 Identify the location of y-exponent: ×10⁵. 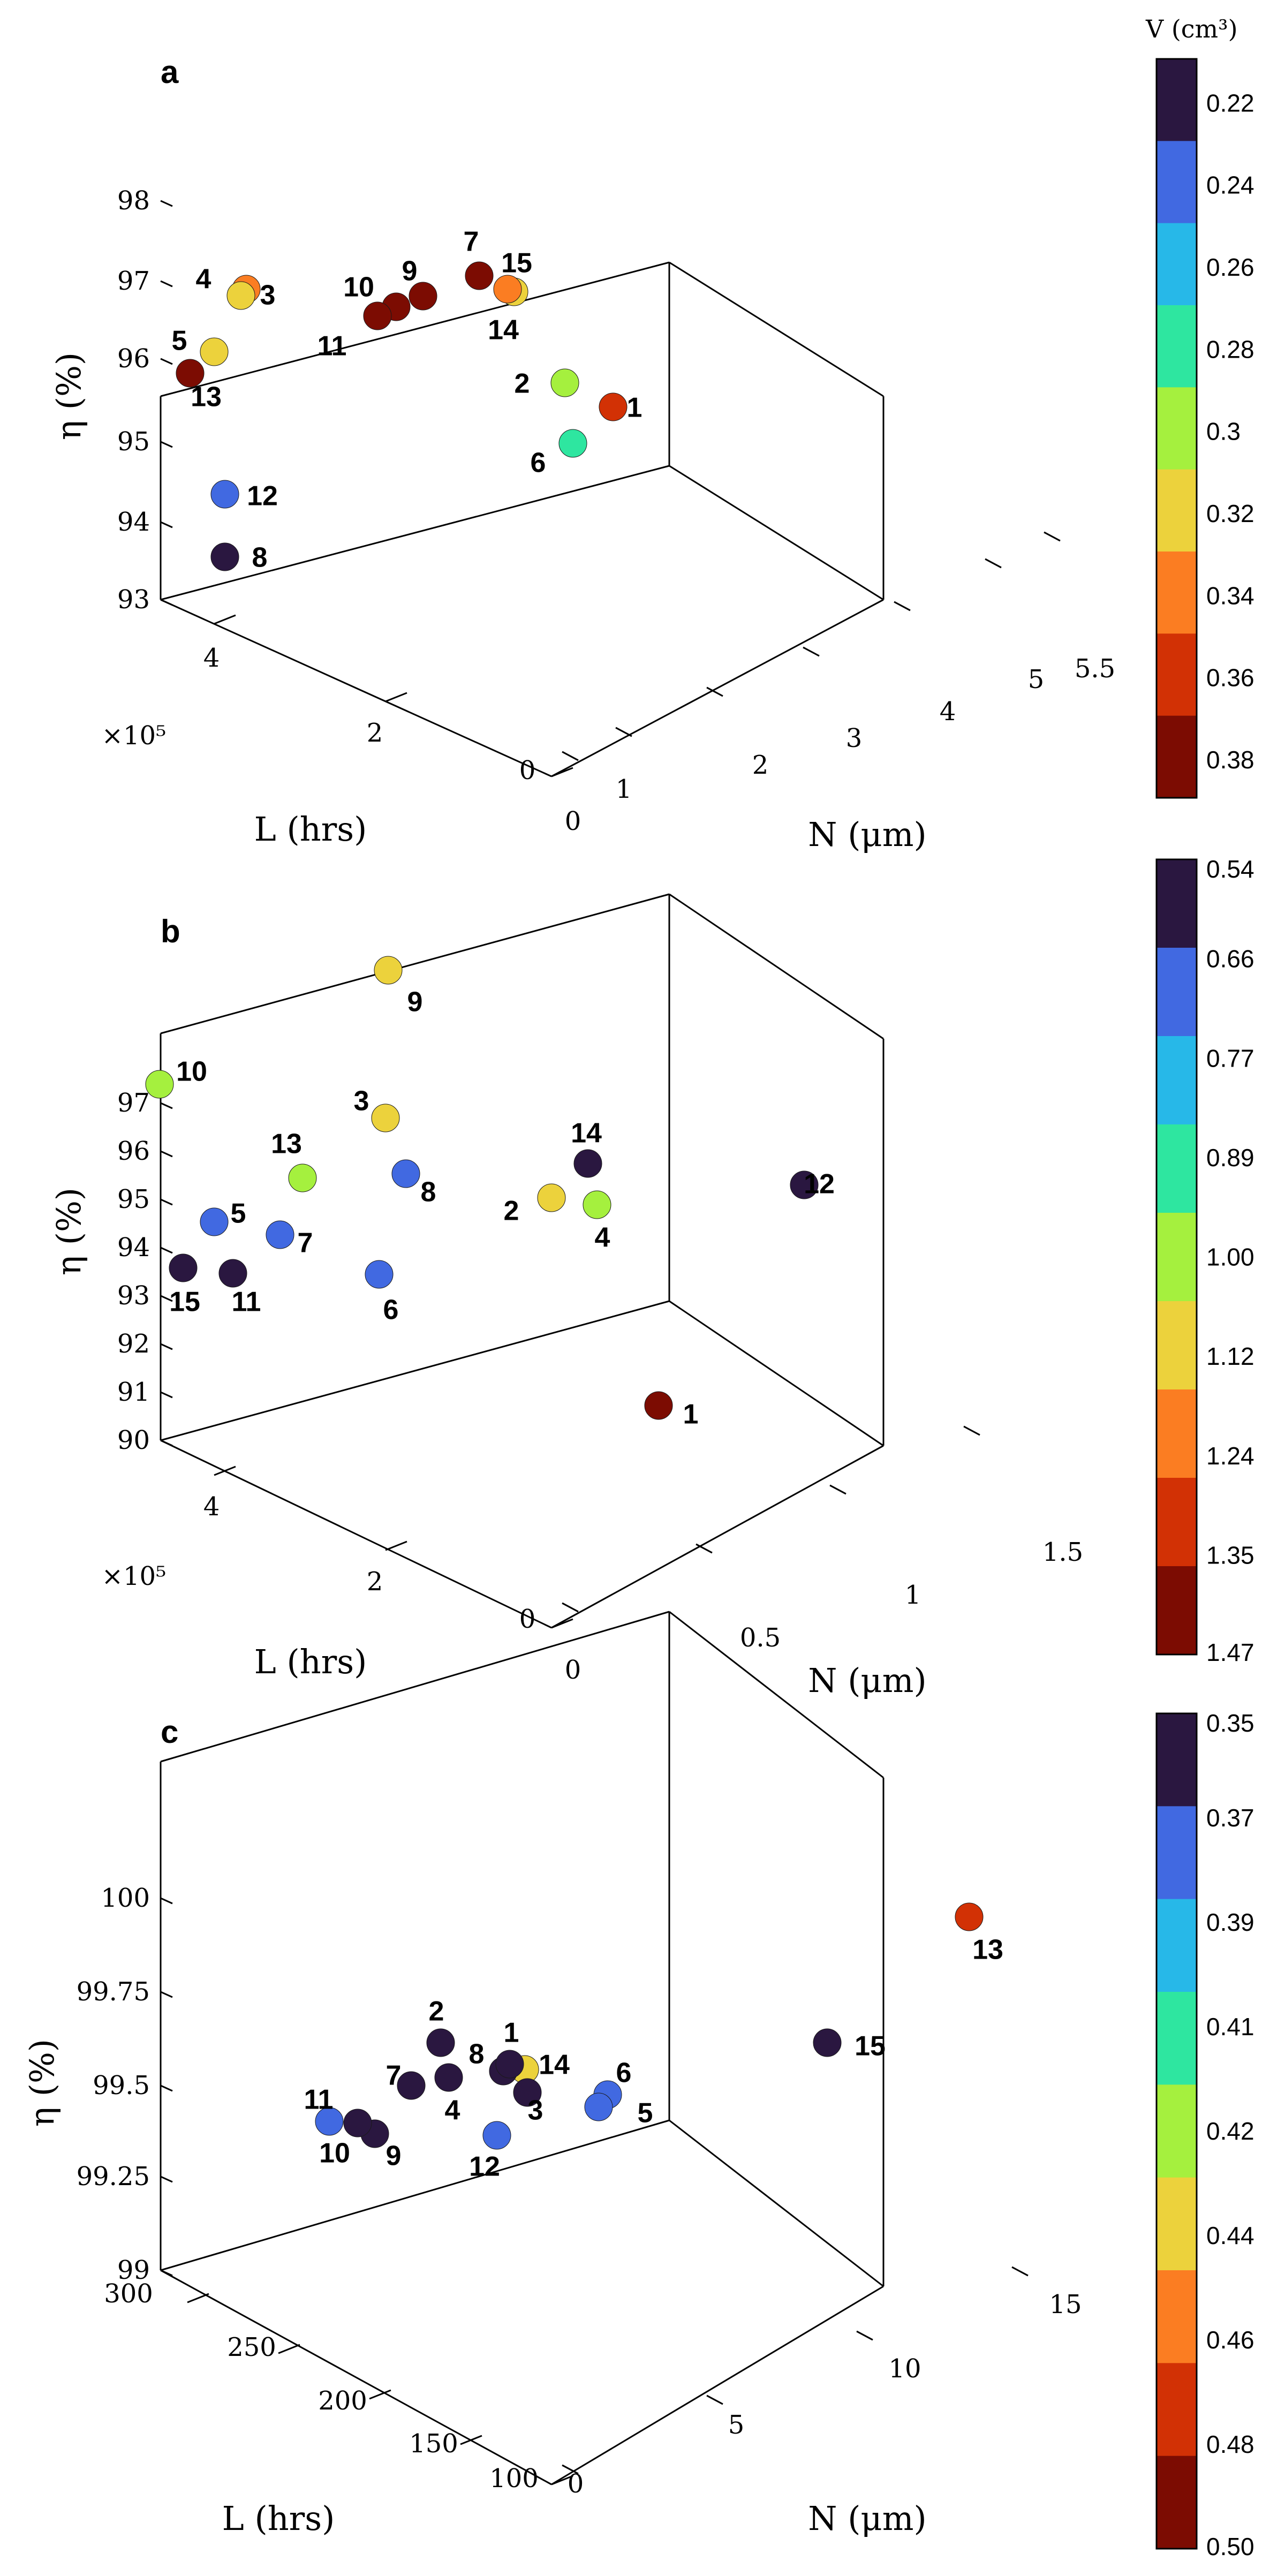
(134, 1576).